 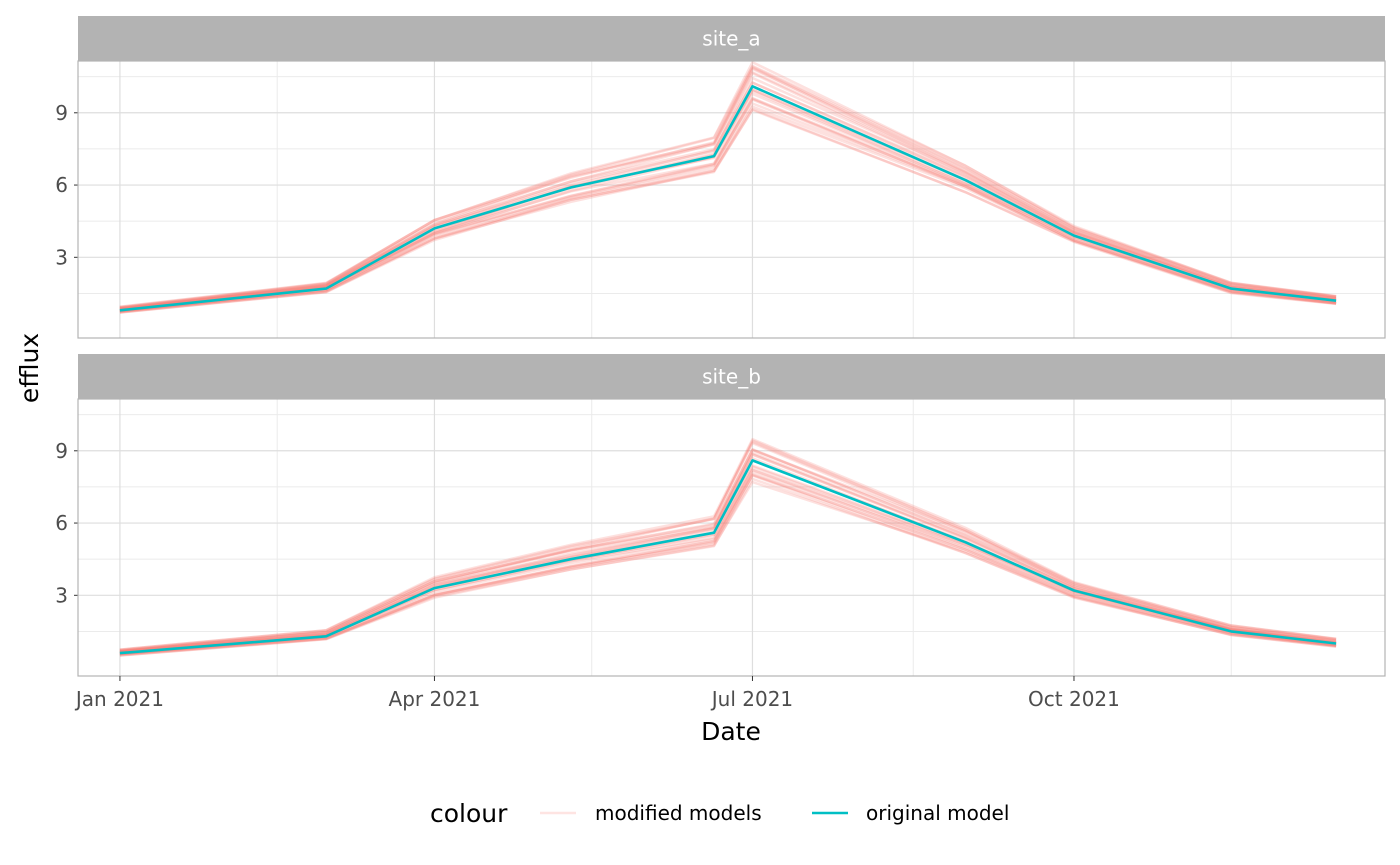 I want to click on x-axis-title: Date, so click(x=731, y=731).